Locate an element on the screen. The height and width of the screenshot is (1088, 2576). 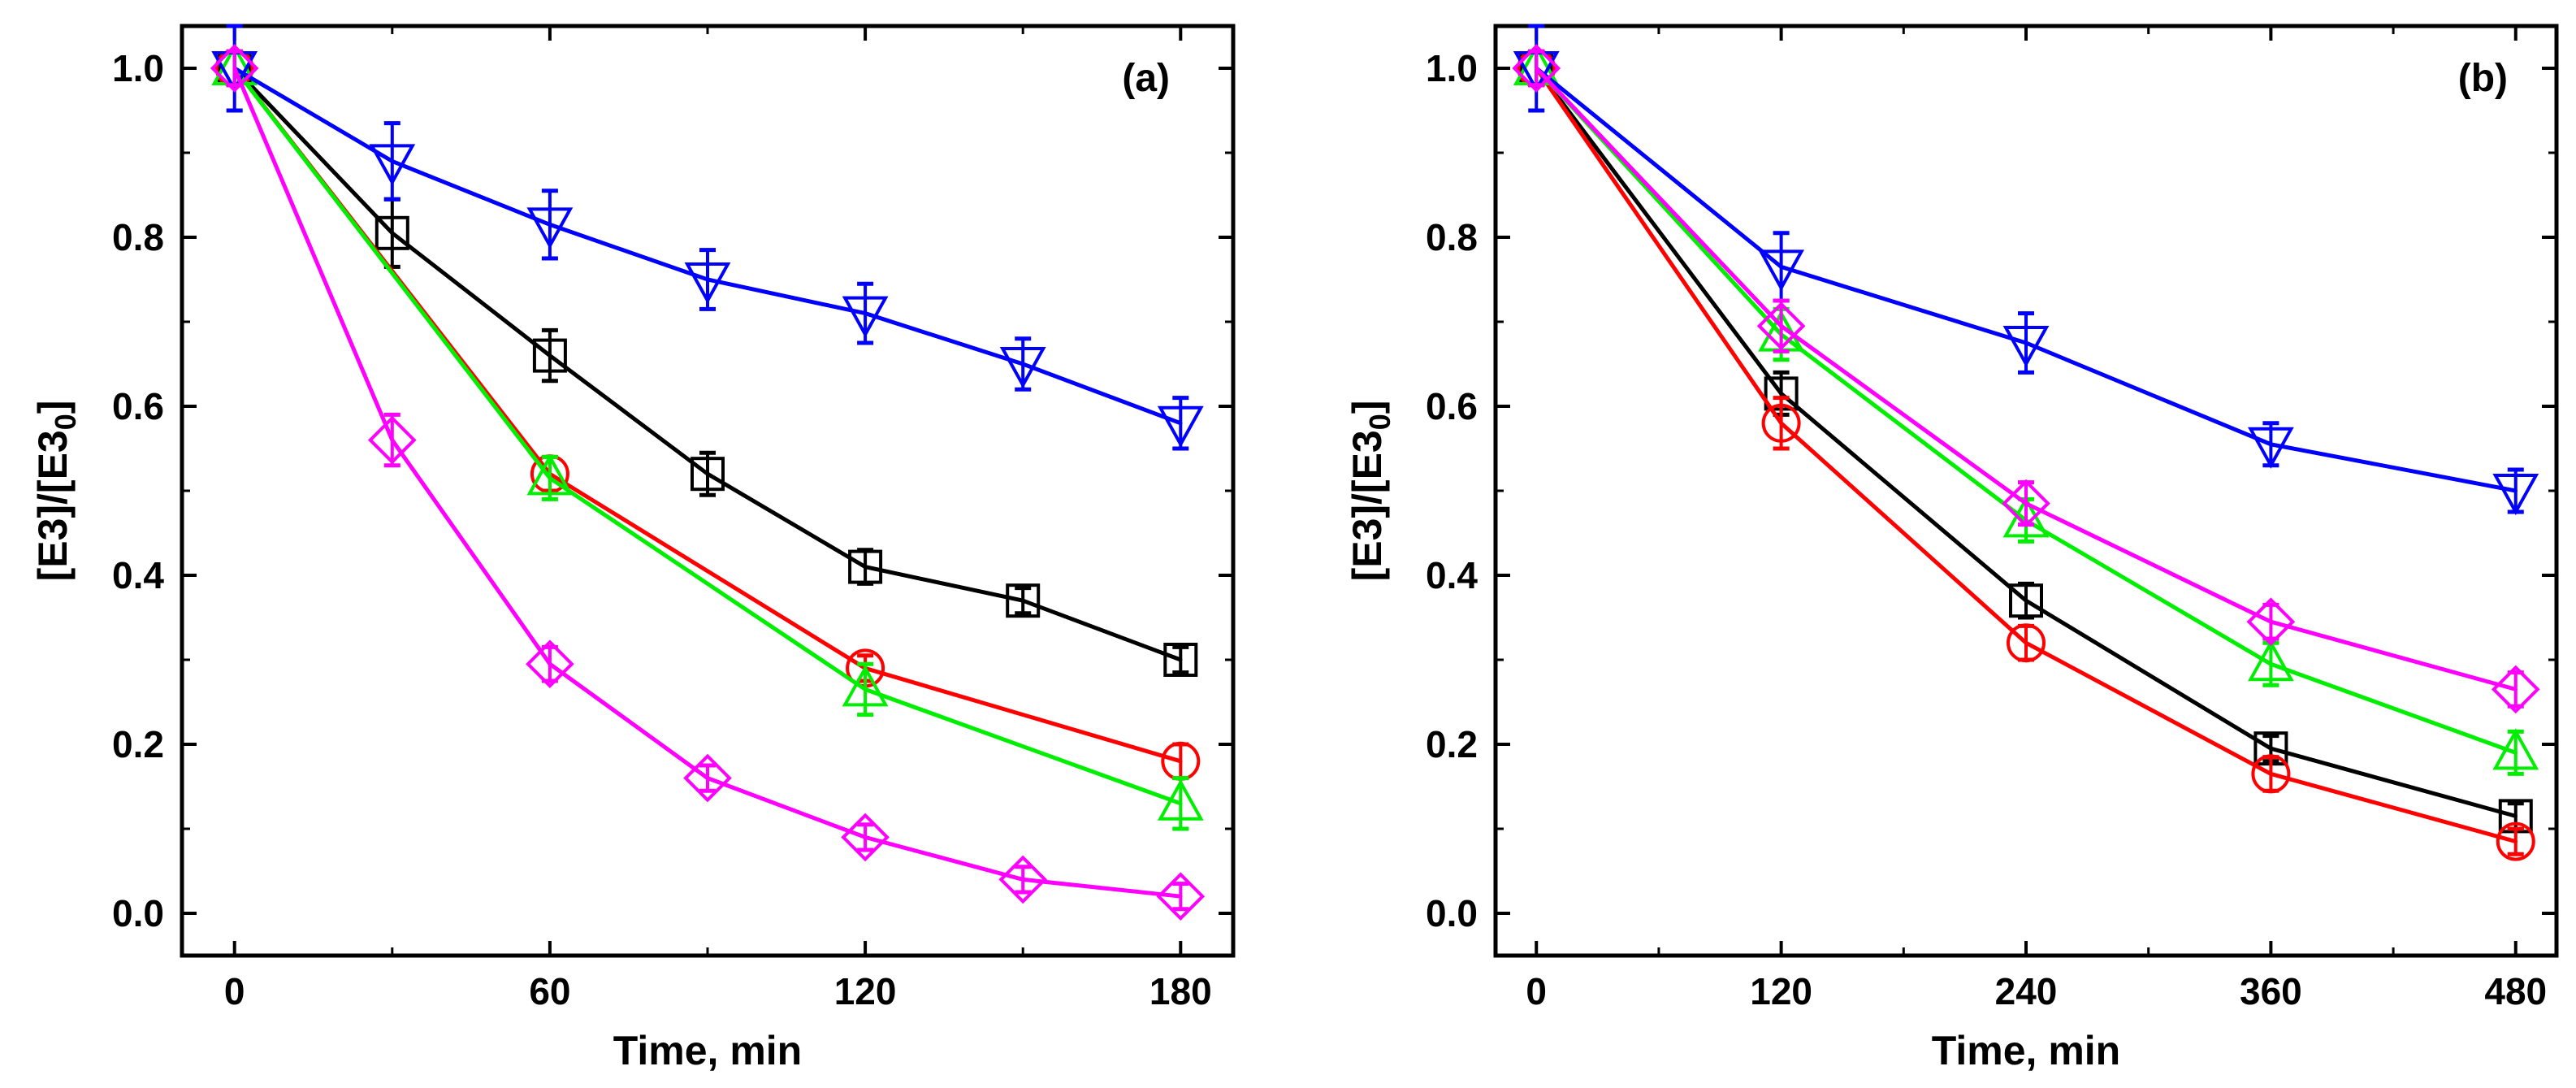
y-tick-labels-a: 0.0 0.2 0.4 0.6 0.8 1.0 is located at coordinates (138, 490).